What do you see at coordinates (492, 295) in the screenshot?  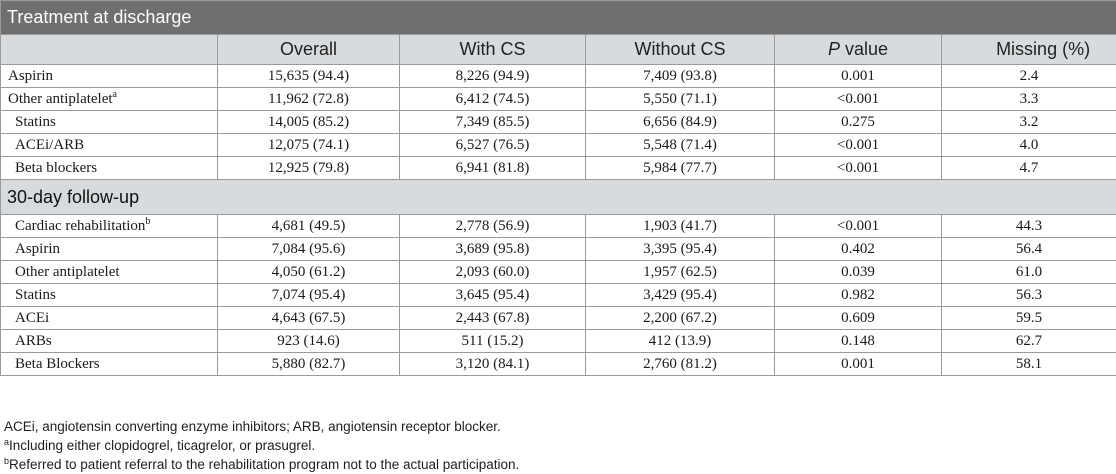 I see `cell-with-cs: 3,645 (95.4)` at bounding box center [492, 295].